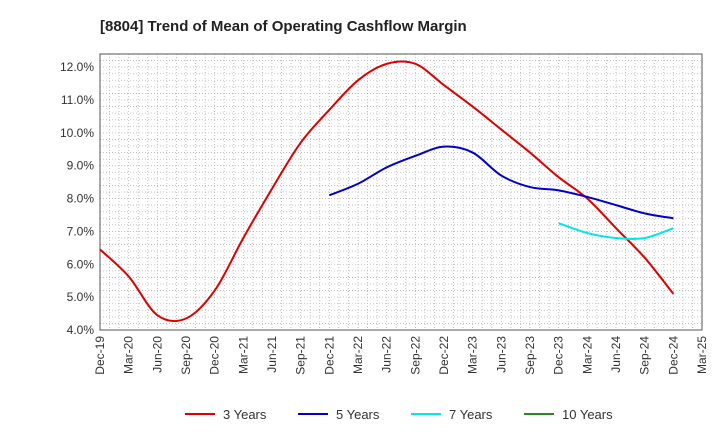 This screenshot has height=440, width=720. What do you see at coordinates (358, 414) in the screenshot?
I see `legend-label: 5 Years` at bounding box center [358, 414].